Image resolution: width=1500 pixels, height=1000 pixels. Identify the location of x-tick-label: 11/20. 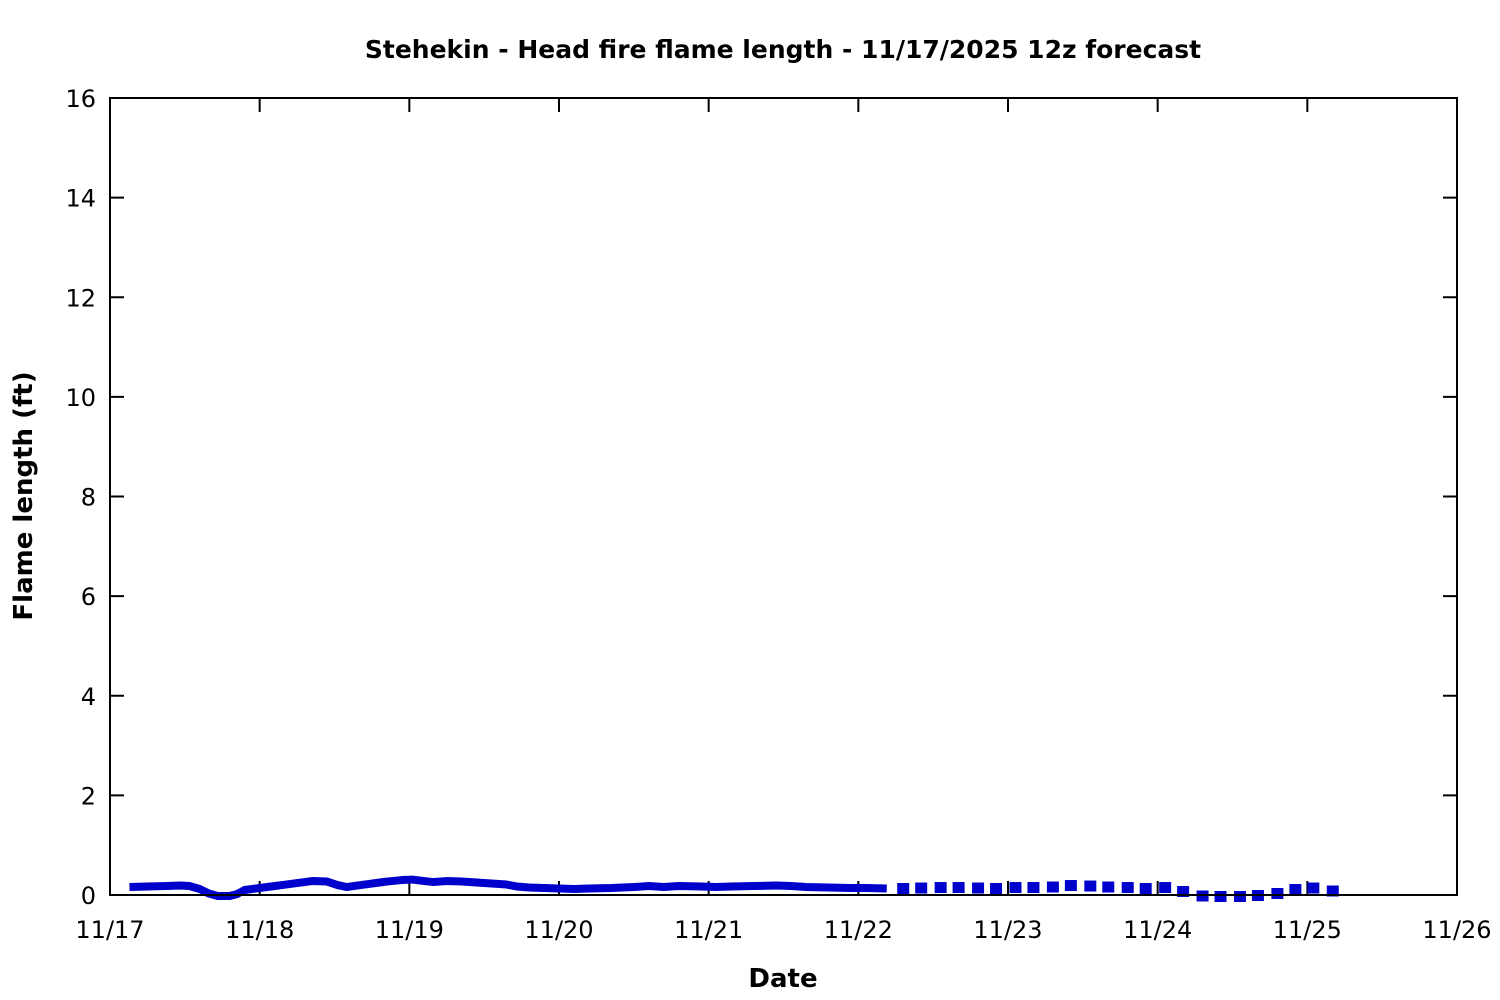
(558, 930).